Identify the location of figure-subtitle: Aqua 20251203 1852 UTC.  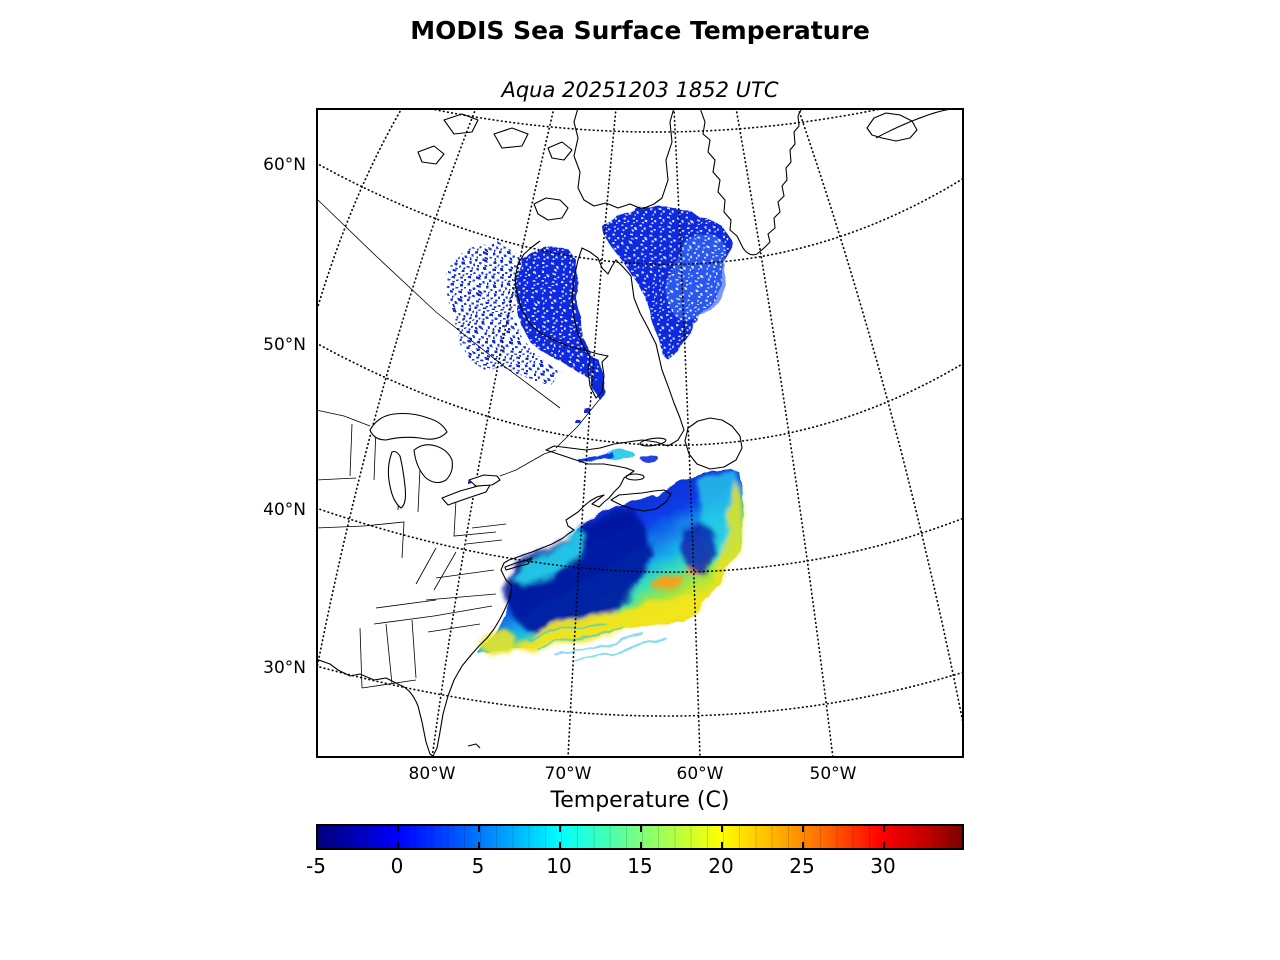
(640, 90).